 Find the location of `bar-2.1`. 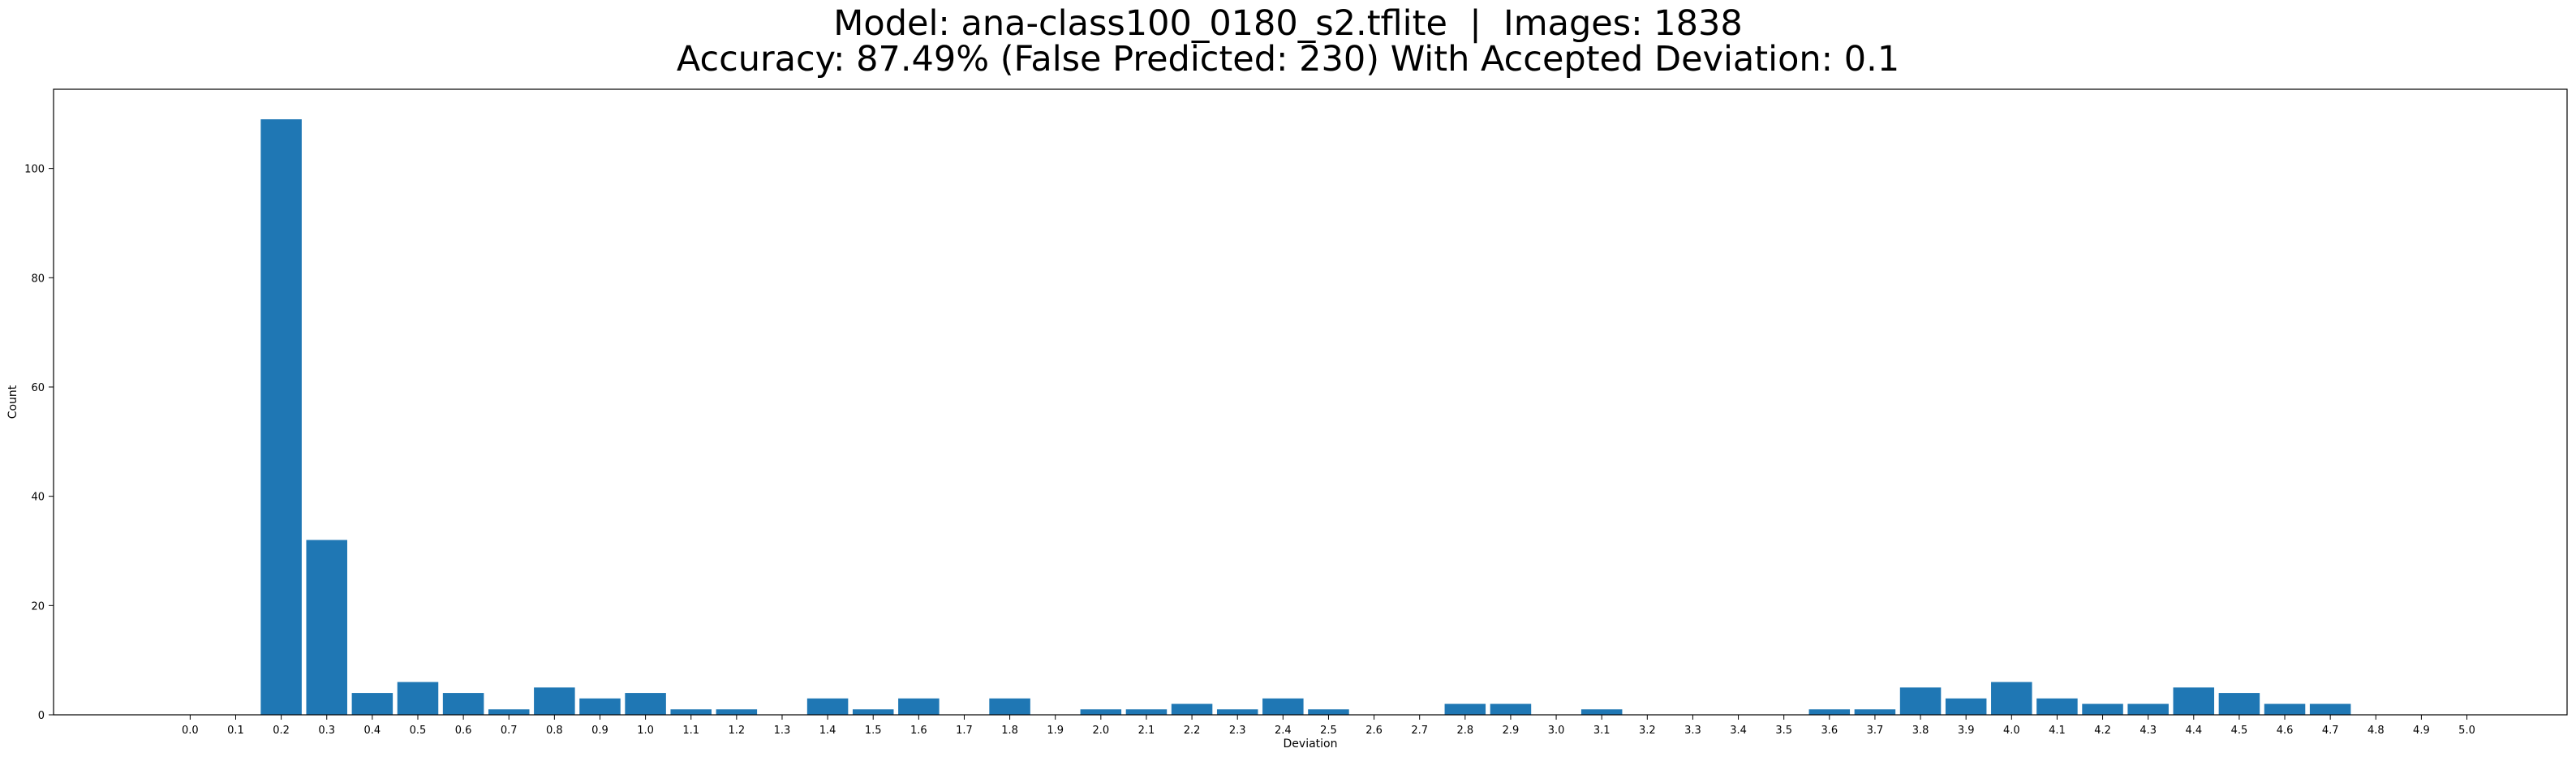

bar-2.1 is located at coordinates (1146, 712).